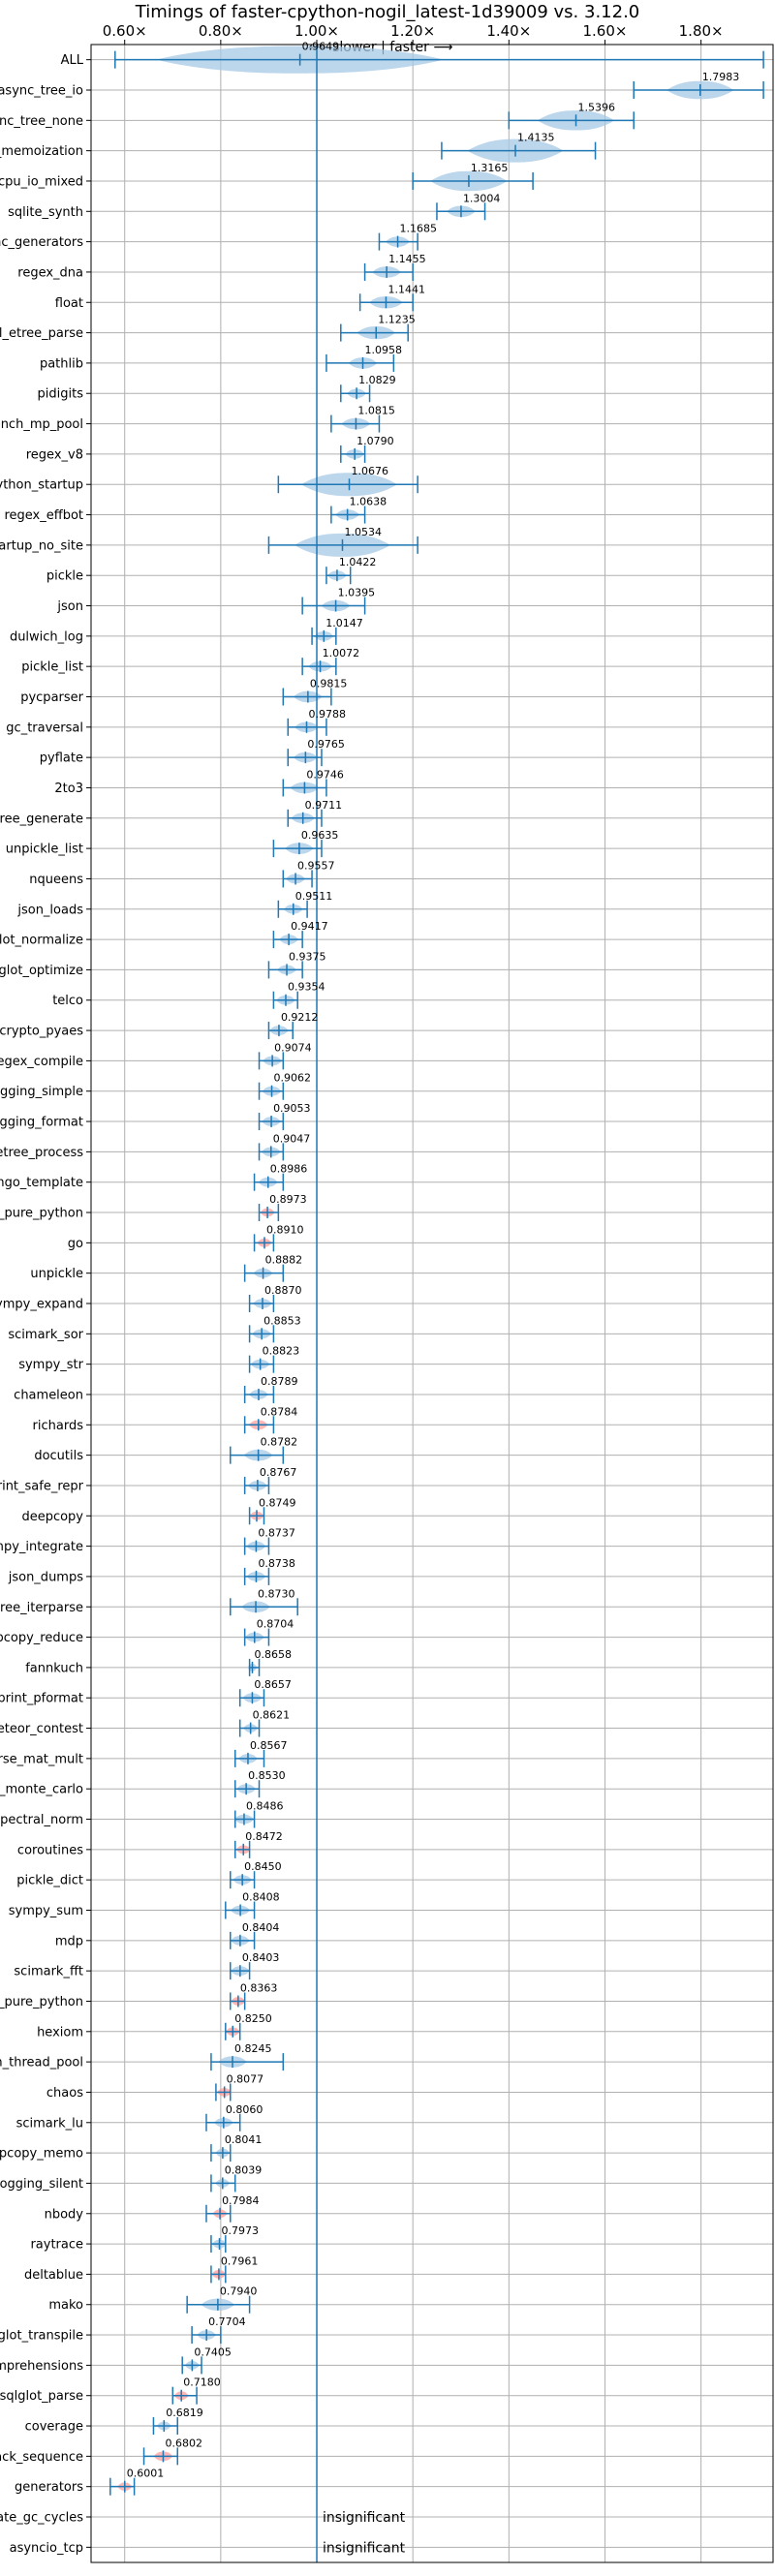 This screenshot has height=2576, width=775. What do you see at coordinates (316, 865) in the screenshot?
I see `value-label-nqueens: 0.9557` at bounding box center [316, 865].